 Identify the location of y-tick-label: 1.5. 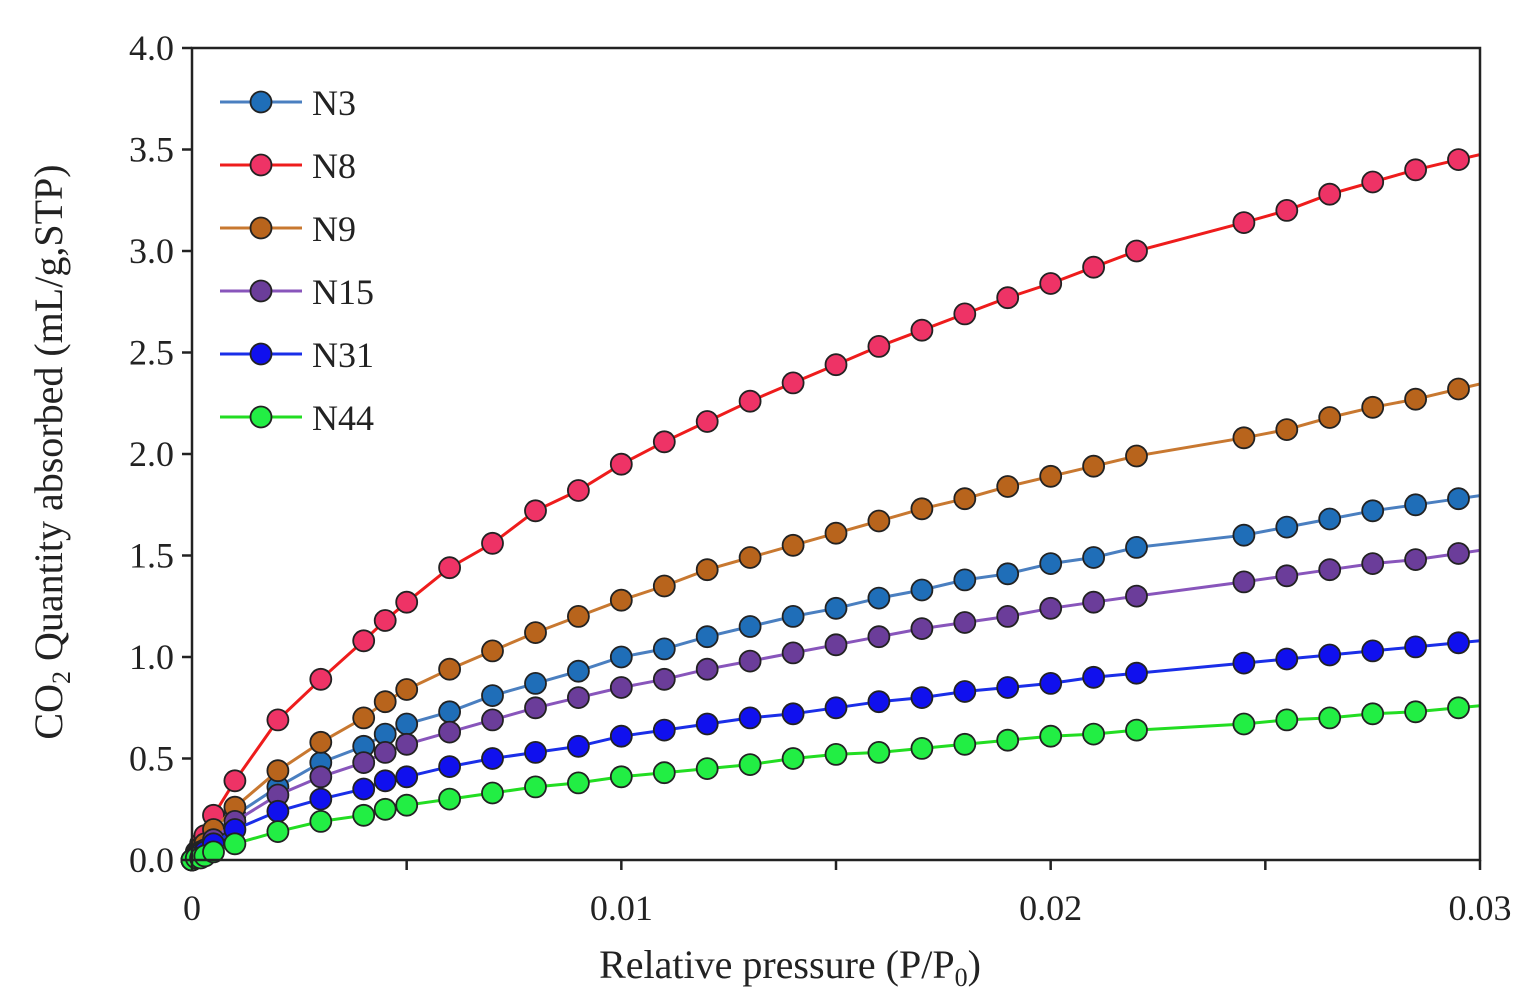
(151, 556).